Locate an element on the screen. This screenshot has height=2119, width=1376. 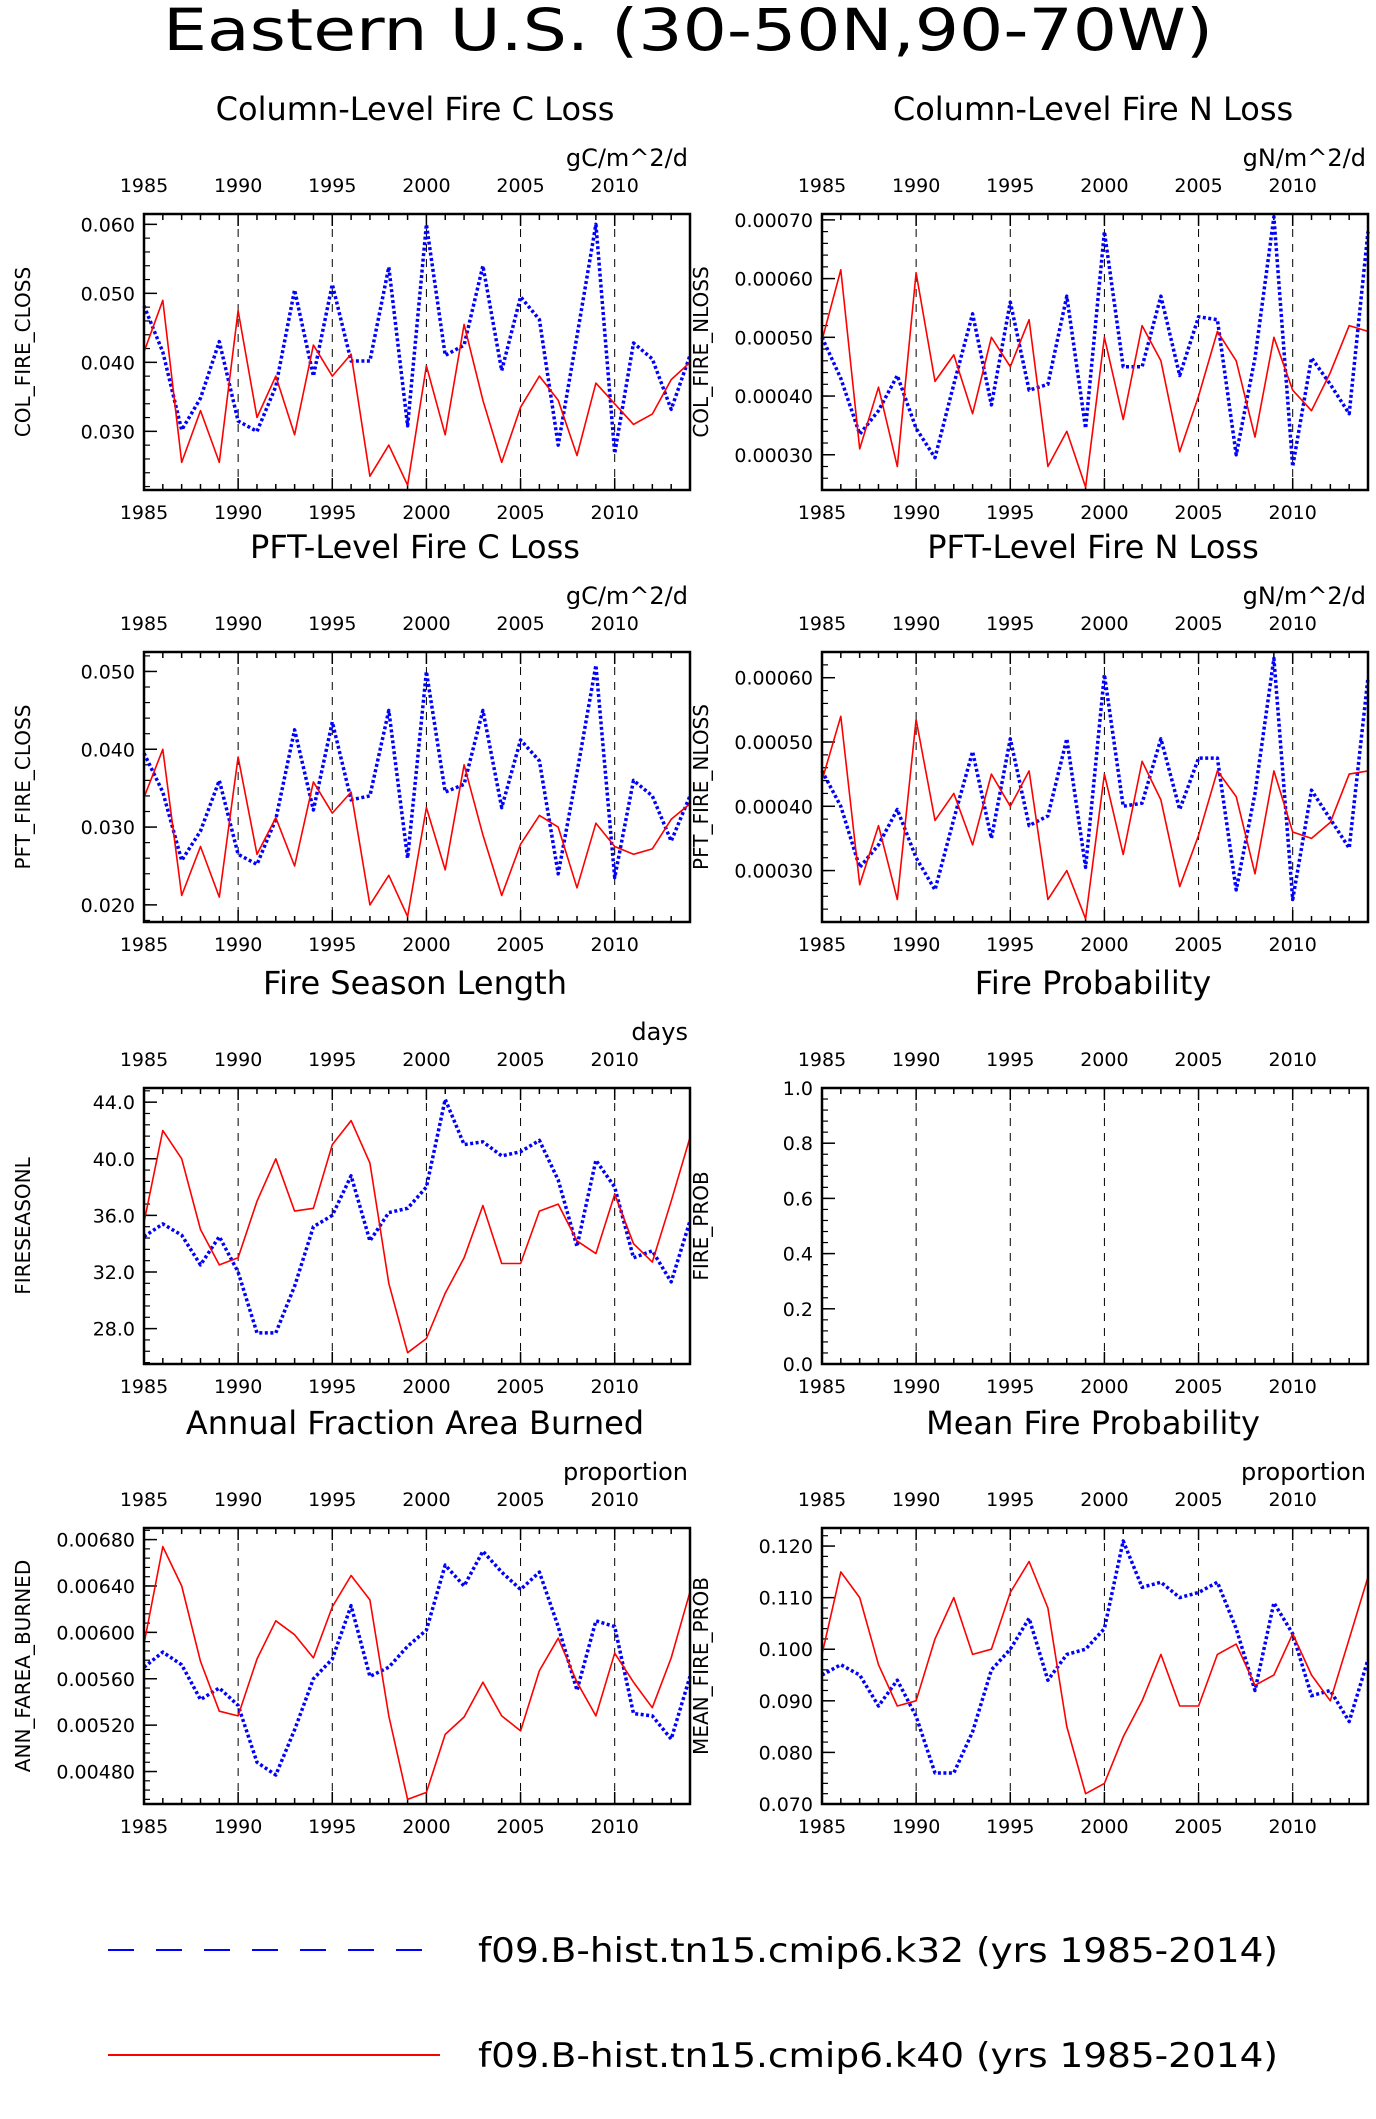
y-tick-label: 0.0 is located at coordinates (798, 1365).